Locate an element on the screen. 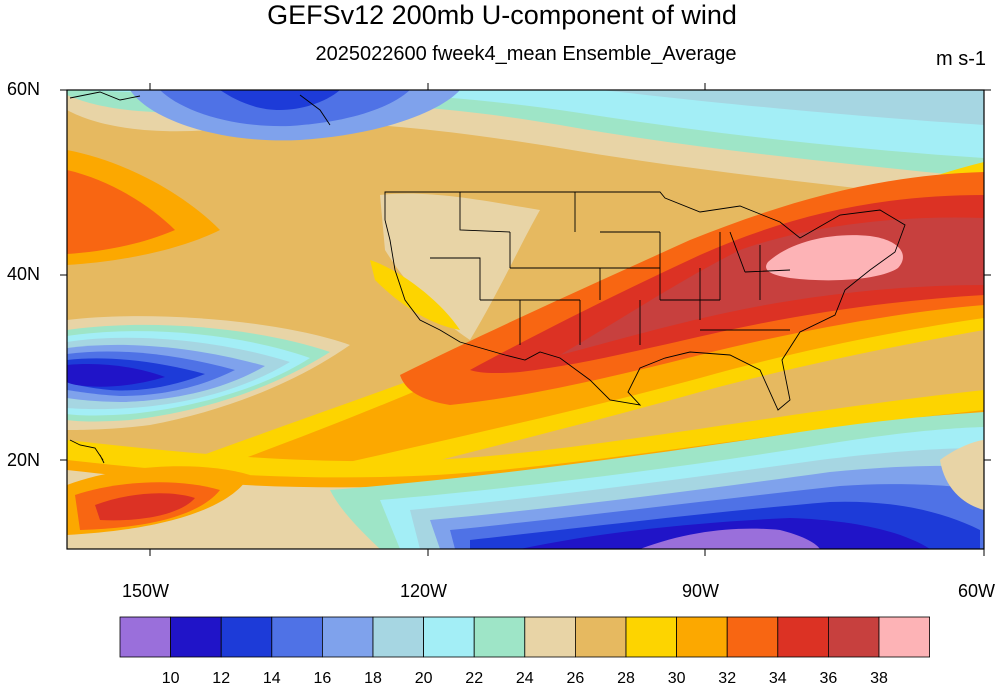  lon-label-150w: 150W is located at coordinates (146, 591).